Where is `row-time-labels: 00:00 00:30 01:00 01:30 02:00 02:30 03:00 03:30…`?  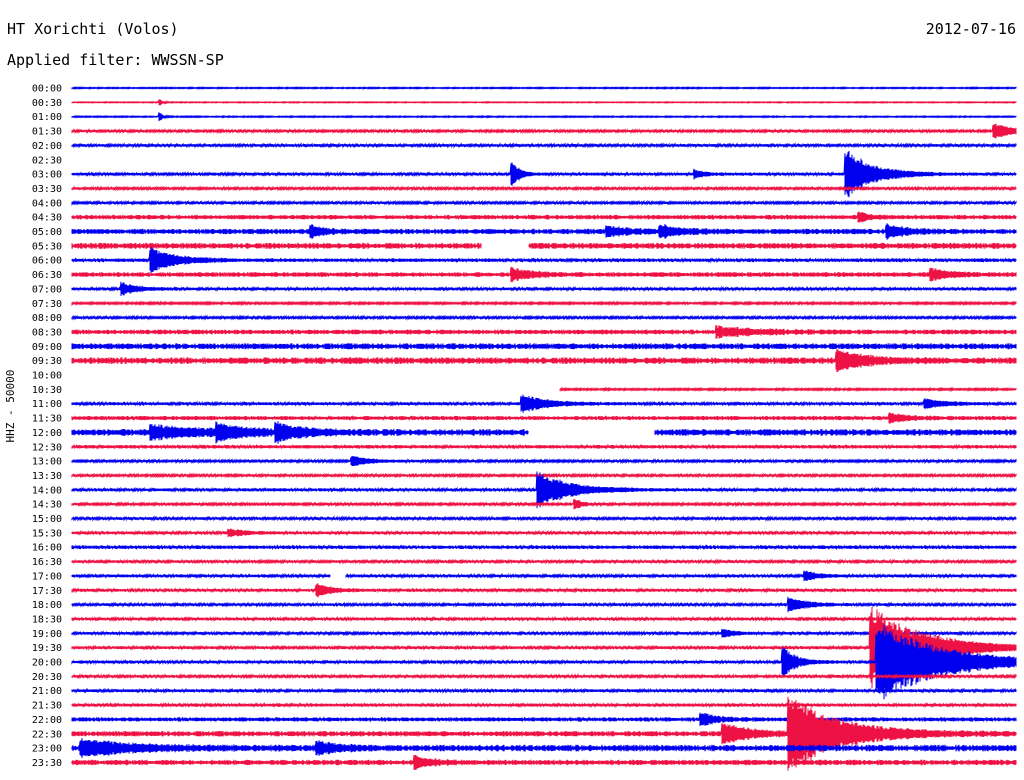 row-time-labels: 00:00 00:30 01:00 01:30 02:00 02:30 03:00 03:30… is located at coordinates (47, 426).